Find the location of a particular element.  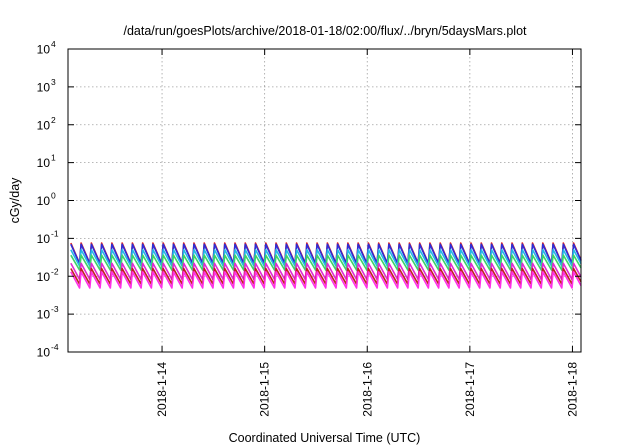

y-tick-exponent: 3 is located at coordinates (53, 82).